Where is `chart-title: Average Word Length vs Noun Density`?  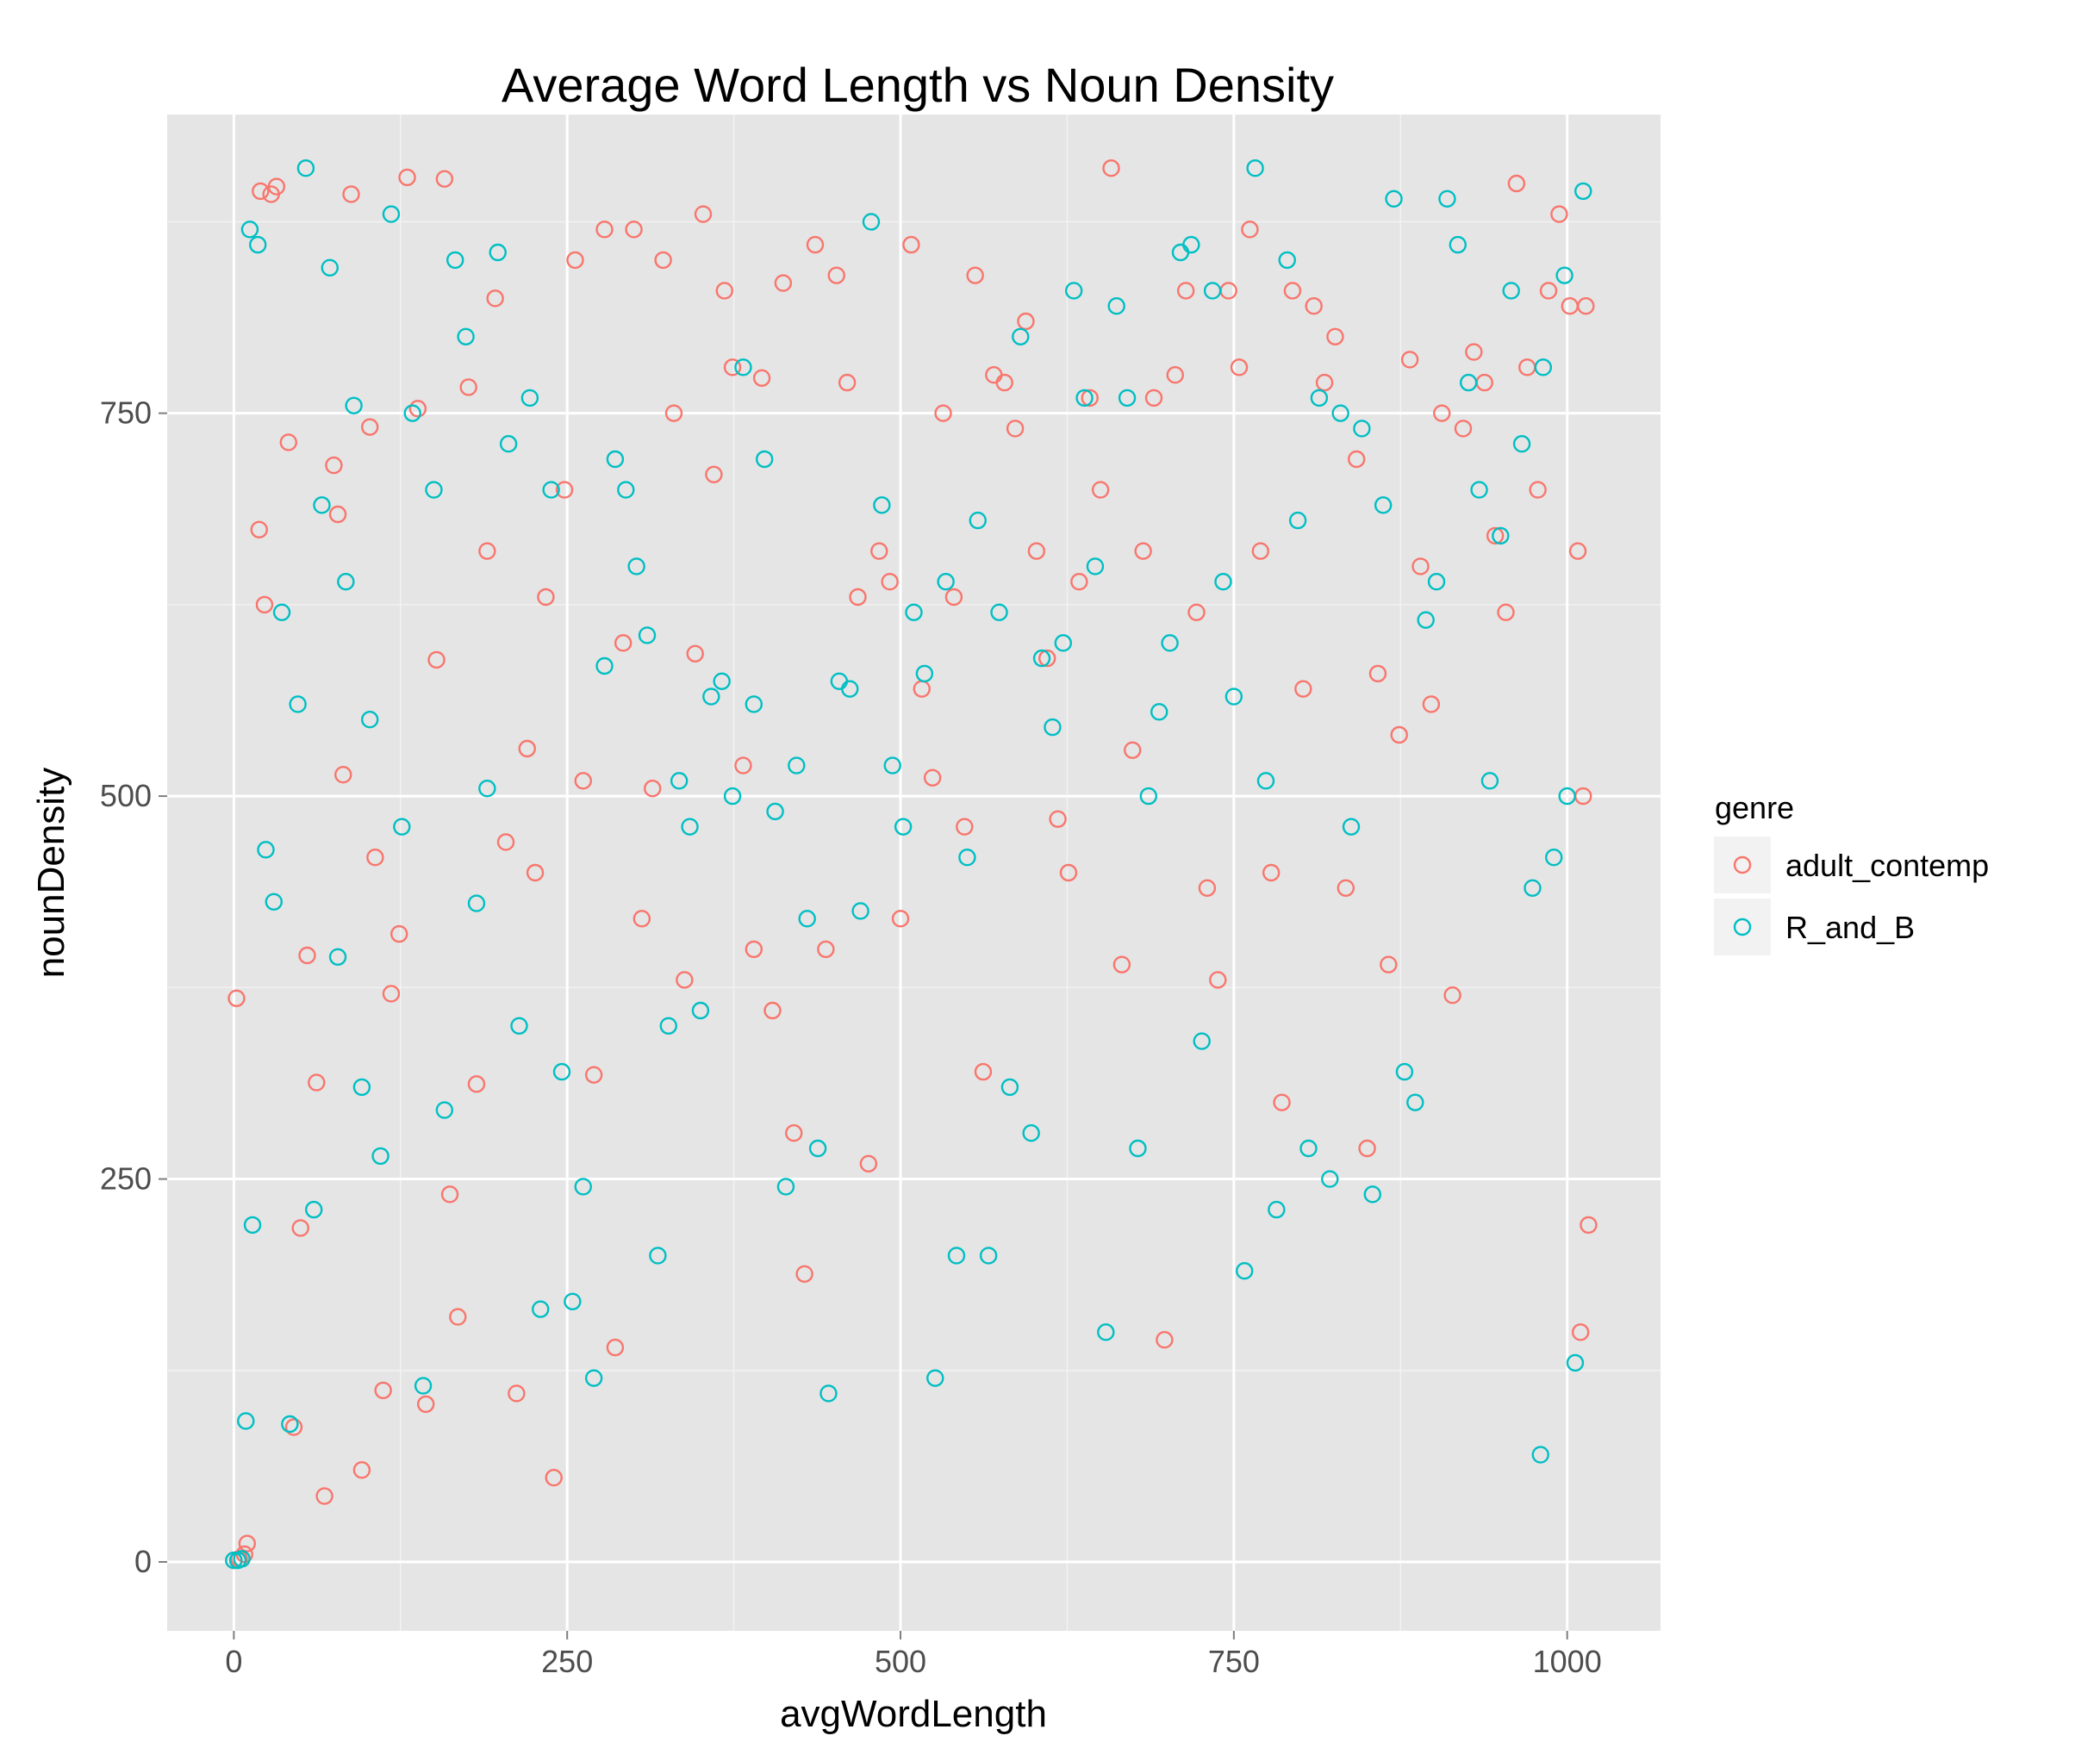
chart-title: Average Word Length vs Noun Density is located at coordinates (918, 85).